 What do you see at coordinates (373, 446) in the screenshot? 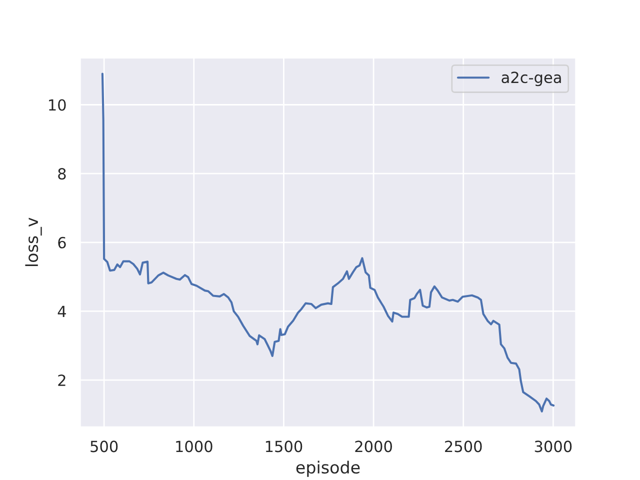
I see `x-tick-label: 2000` at bounding box center [373, 446].